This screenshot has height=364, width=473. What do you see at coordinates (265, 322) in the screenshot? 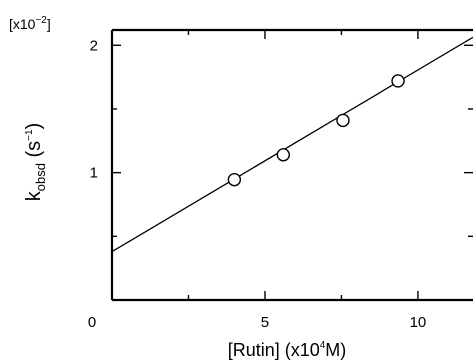
I see `x-tick-label: 5` at bounding box center [265, 322].